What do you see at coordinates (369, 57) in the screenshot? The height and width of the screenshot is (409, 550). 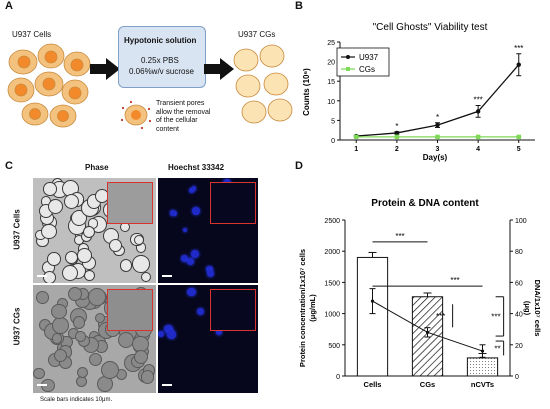 I see `legend-label-u937: U937` at bounding box center [369, 57].